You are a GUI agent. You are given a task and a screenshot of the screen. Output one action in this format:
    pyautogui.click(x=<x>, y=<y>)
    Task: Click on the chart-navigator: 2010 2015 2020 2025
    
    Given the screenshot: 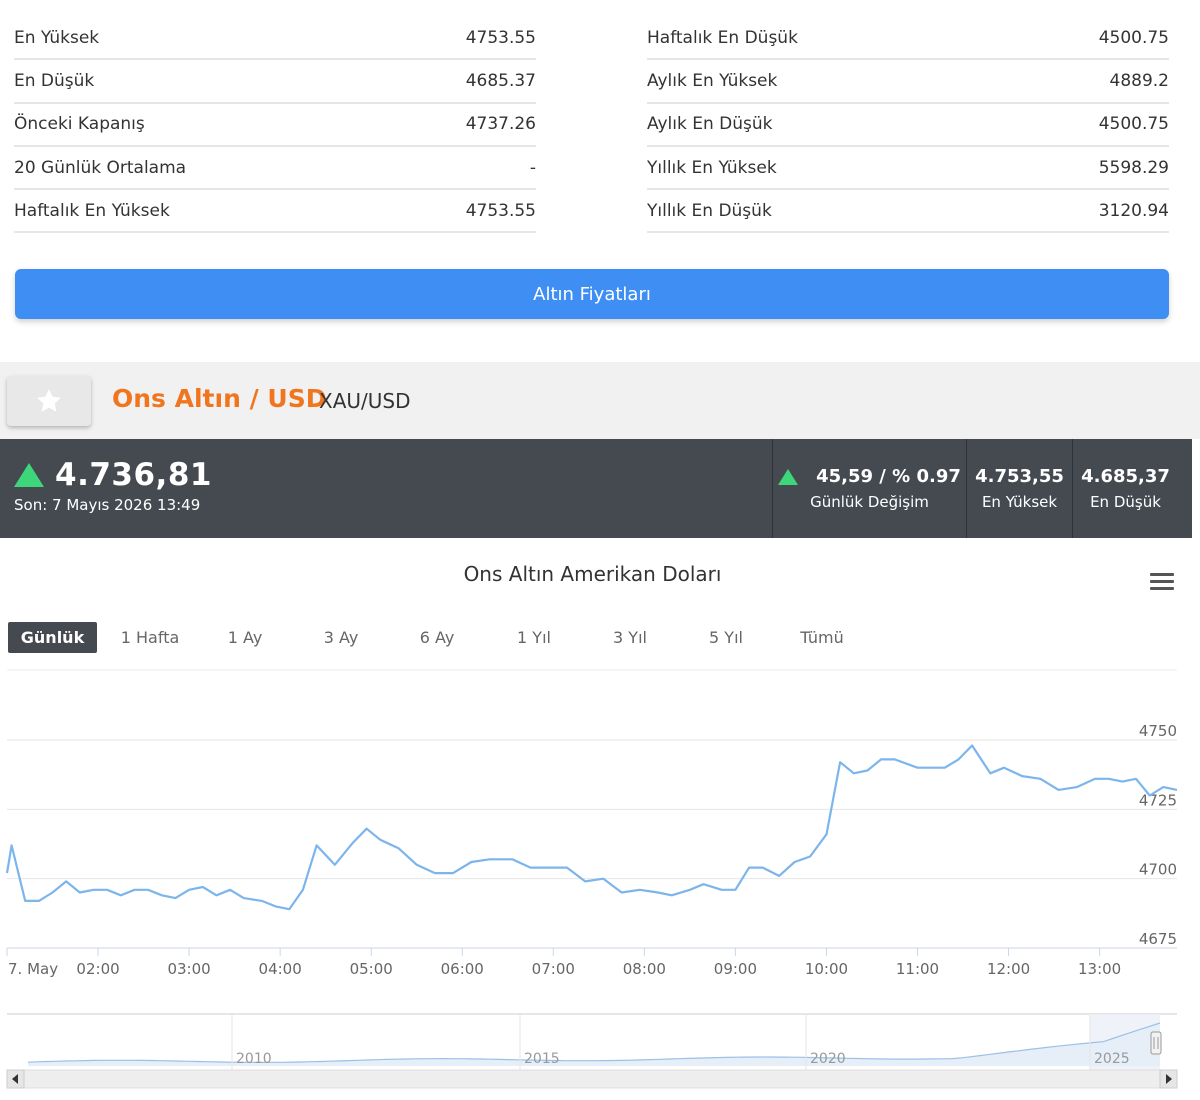 What is the action you would take?
    pyautogui.click(x=592, y=1041)
    